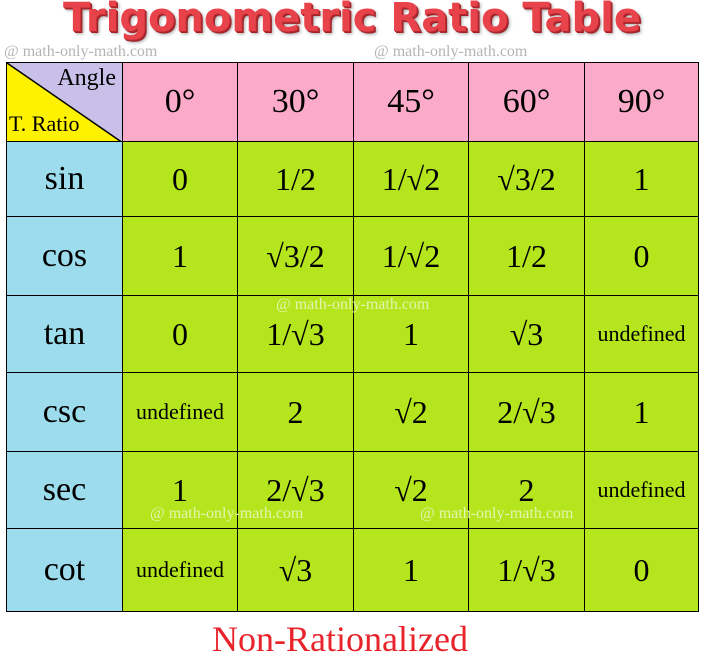 The height and width of the screenshot is (660, 704). Describe the element at coordinates (64, 179) in the screenshot. I see `function-name-cell: sin` at that location.